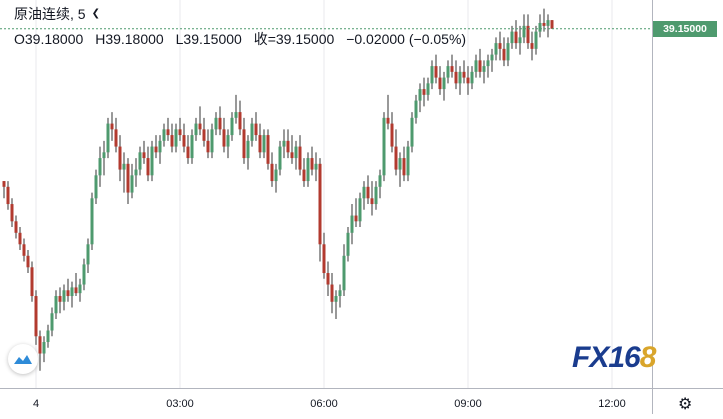  I want to click on symbol-row: 原油连续, 5 ❮, so click(57, 14).